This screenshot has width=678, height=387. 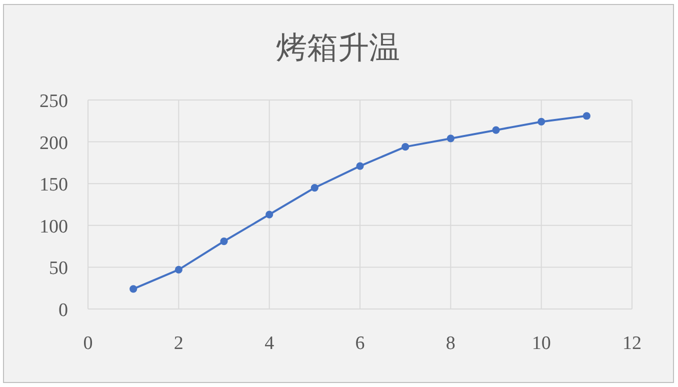 What do you see at coordinates (54, 227) in the screenshot?
I see `y-tick-label: 100` at bounding box center [54, 227].